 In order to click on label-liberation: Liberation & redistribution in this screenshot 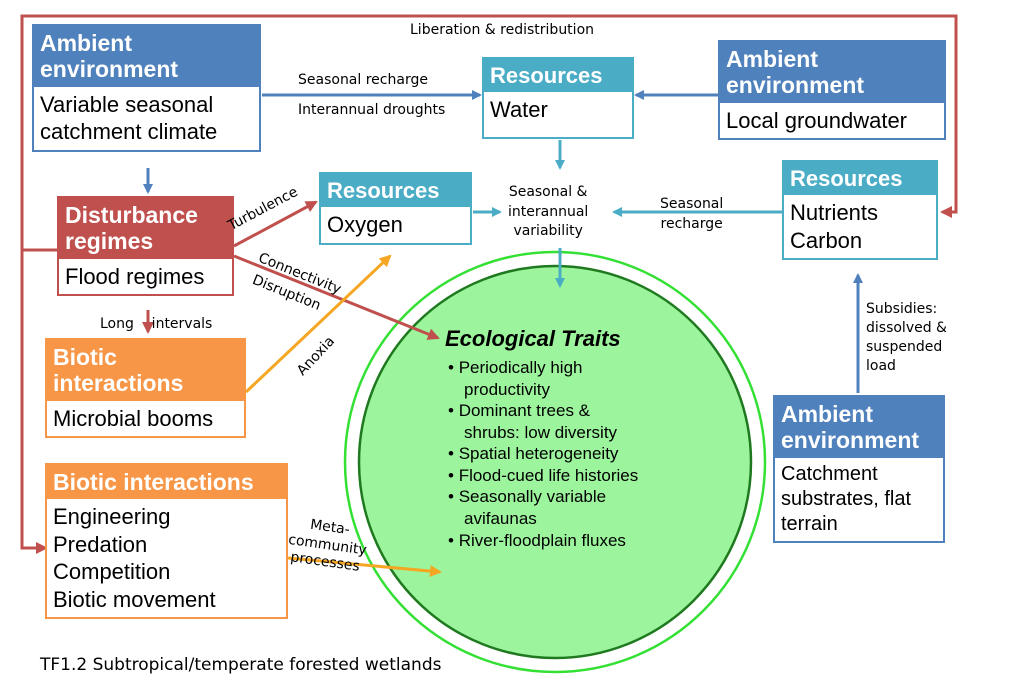, I will do `click(502, 30)`.